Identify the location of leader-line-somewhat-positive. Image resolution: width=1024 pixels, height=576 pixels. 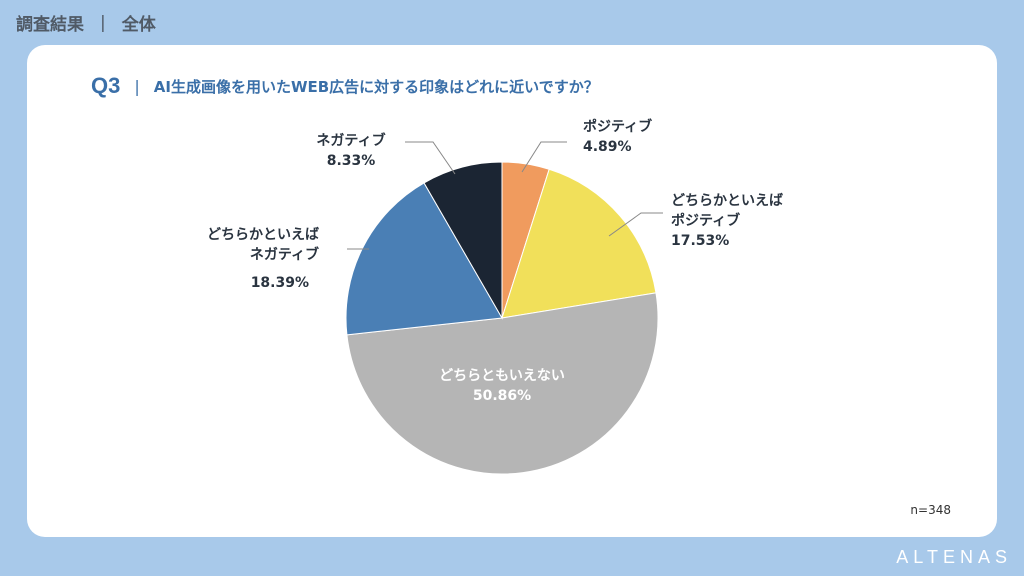
(635, 224).